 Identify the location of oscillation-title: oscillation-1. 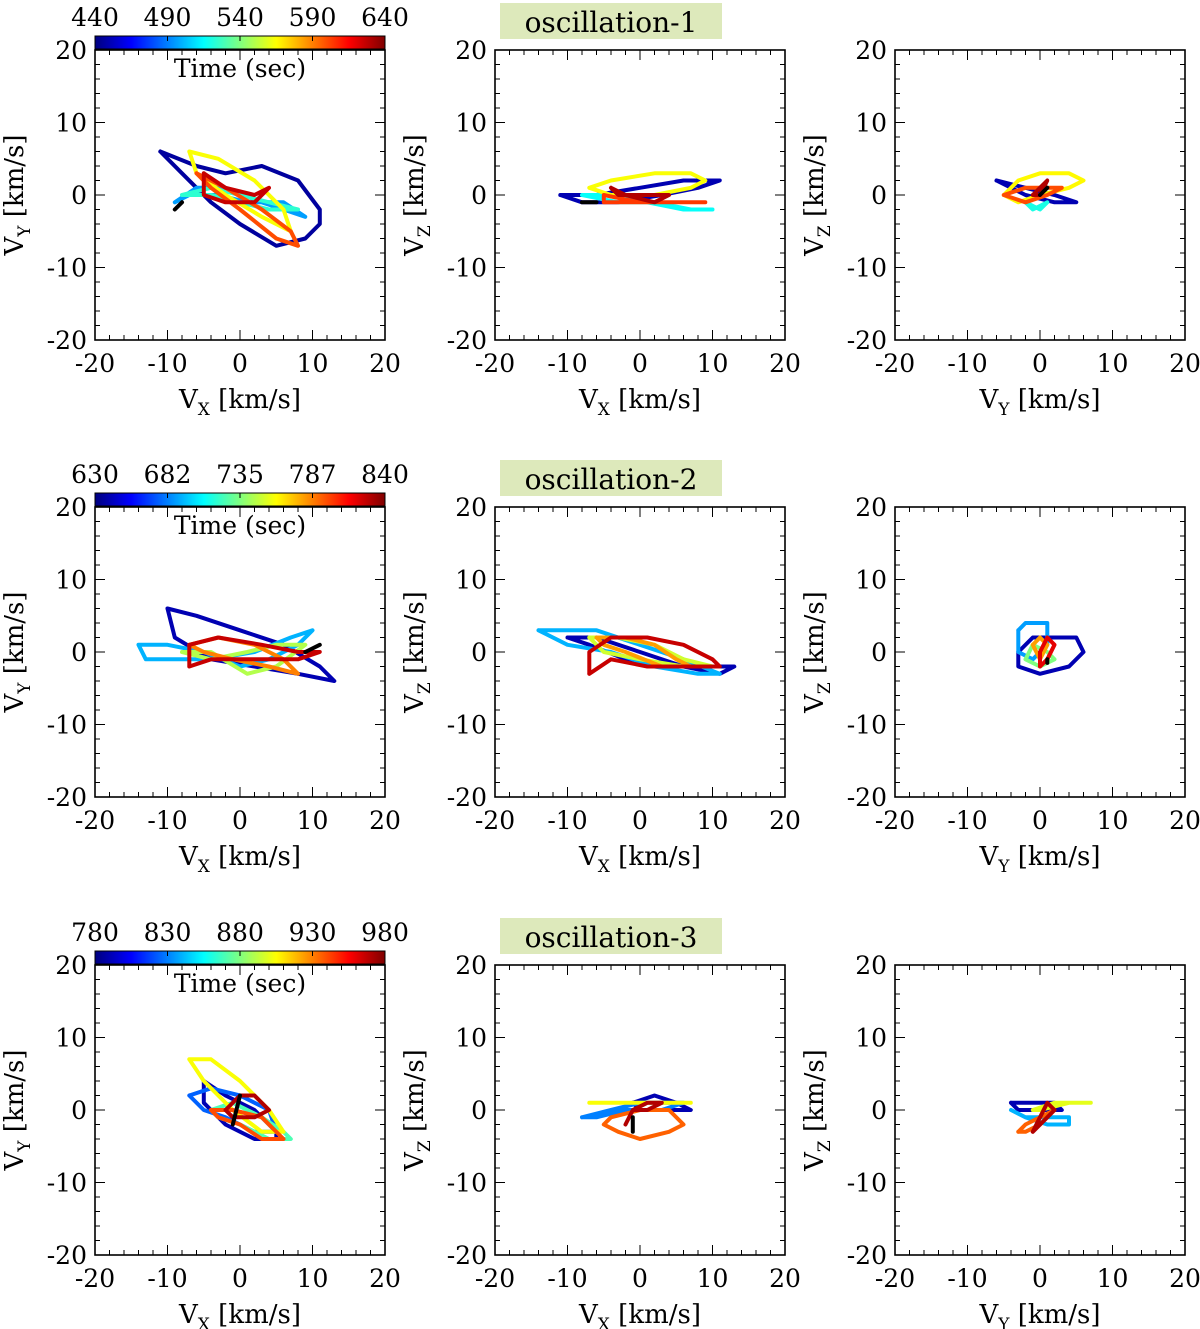
(611, 22).